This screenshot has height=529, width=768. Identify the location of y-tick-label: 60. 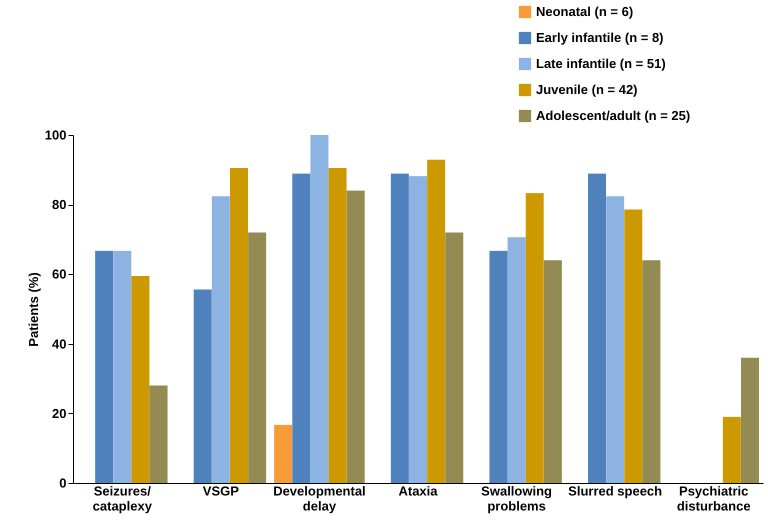
(59, 274).